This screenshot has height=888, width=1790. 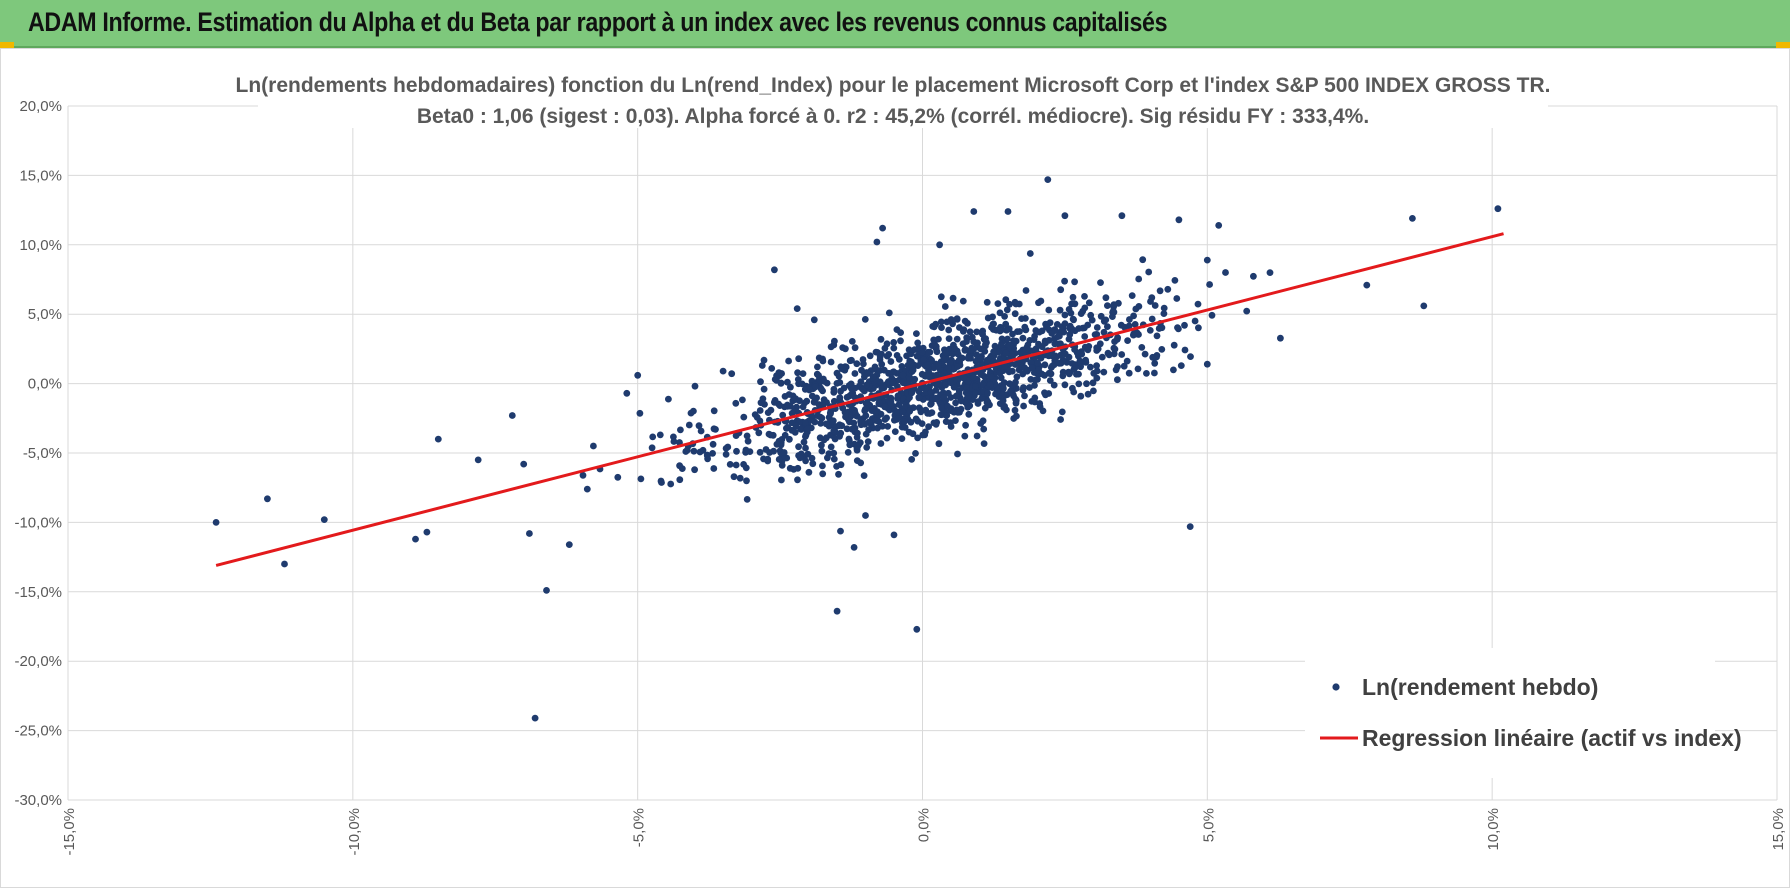 I want to click on y-tick-label: 0,0%, so click(x=45, y=384).